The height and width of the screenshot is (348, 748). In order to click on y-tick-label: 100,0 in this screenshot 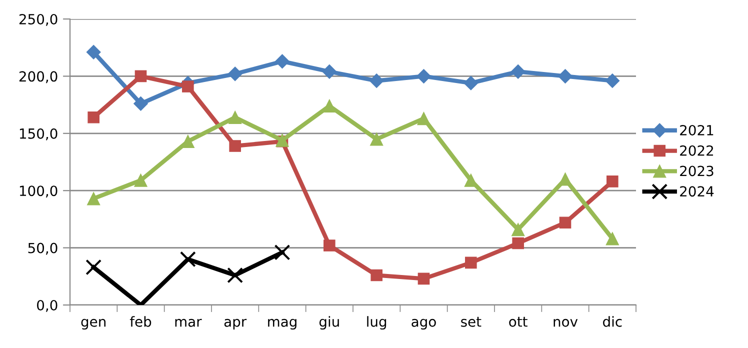, I will do `click(39, 192)`.